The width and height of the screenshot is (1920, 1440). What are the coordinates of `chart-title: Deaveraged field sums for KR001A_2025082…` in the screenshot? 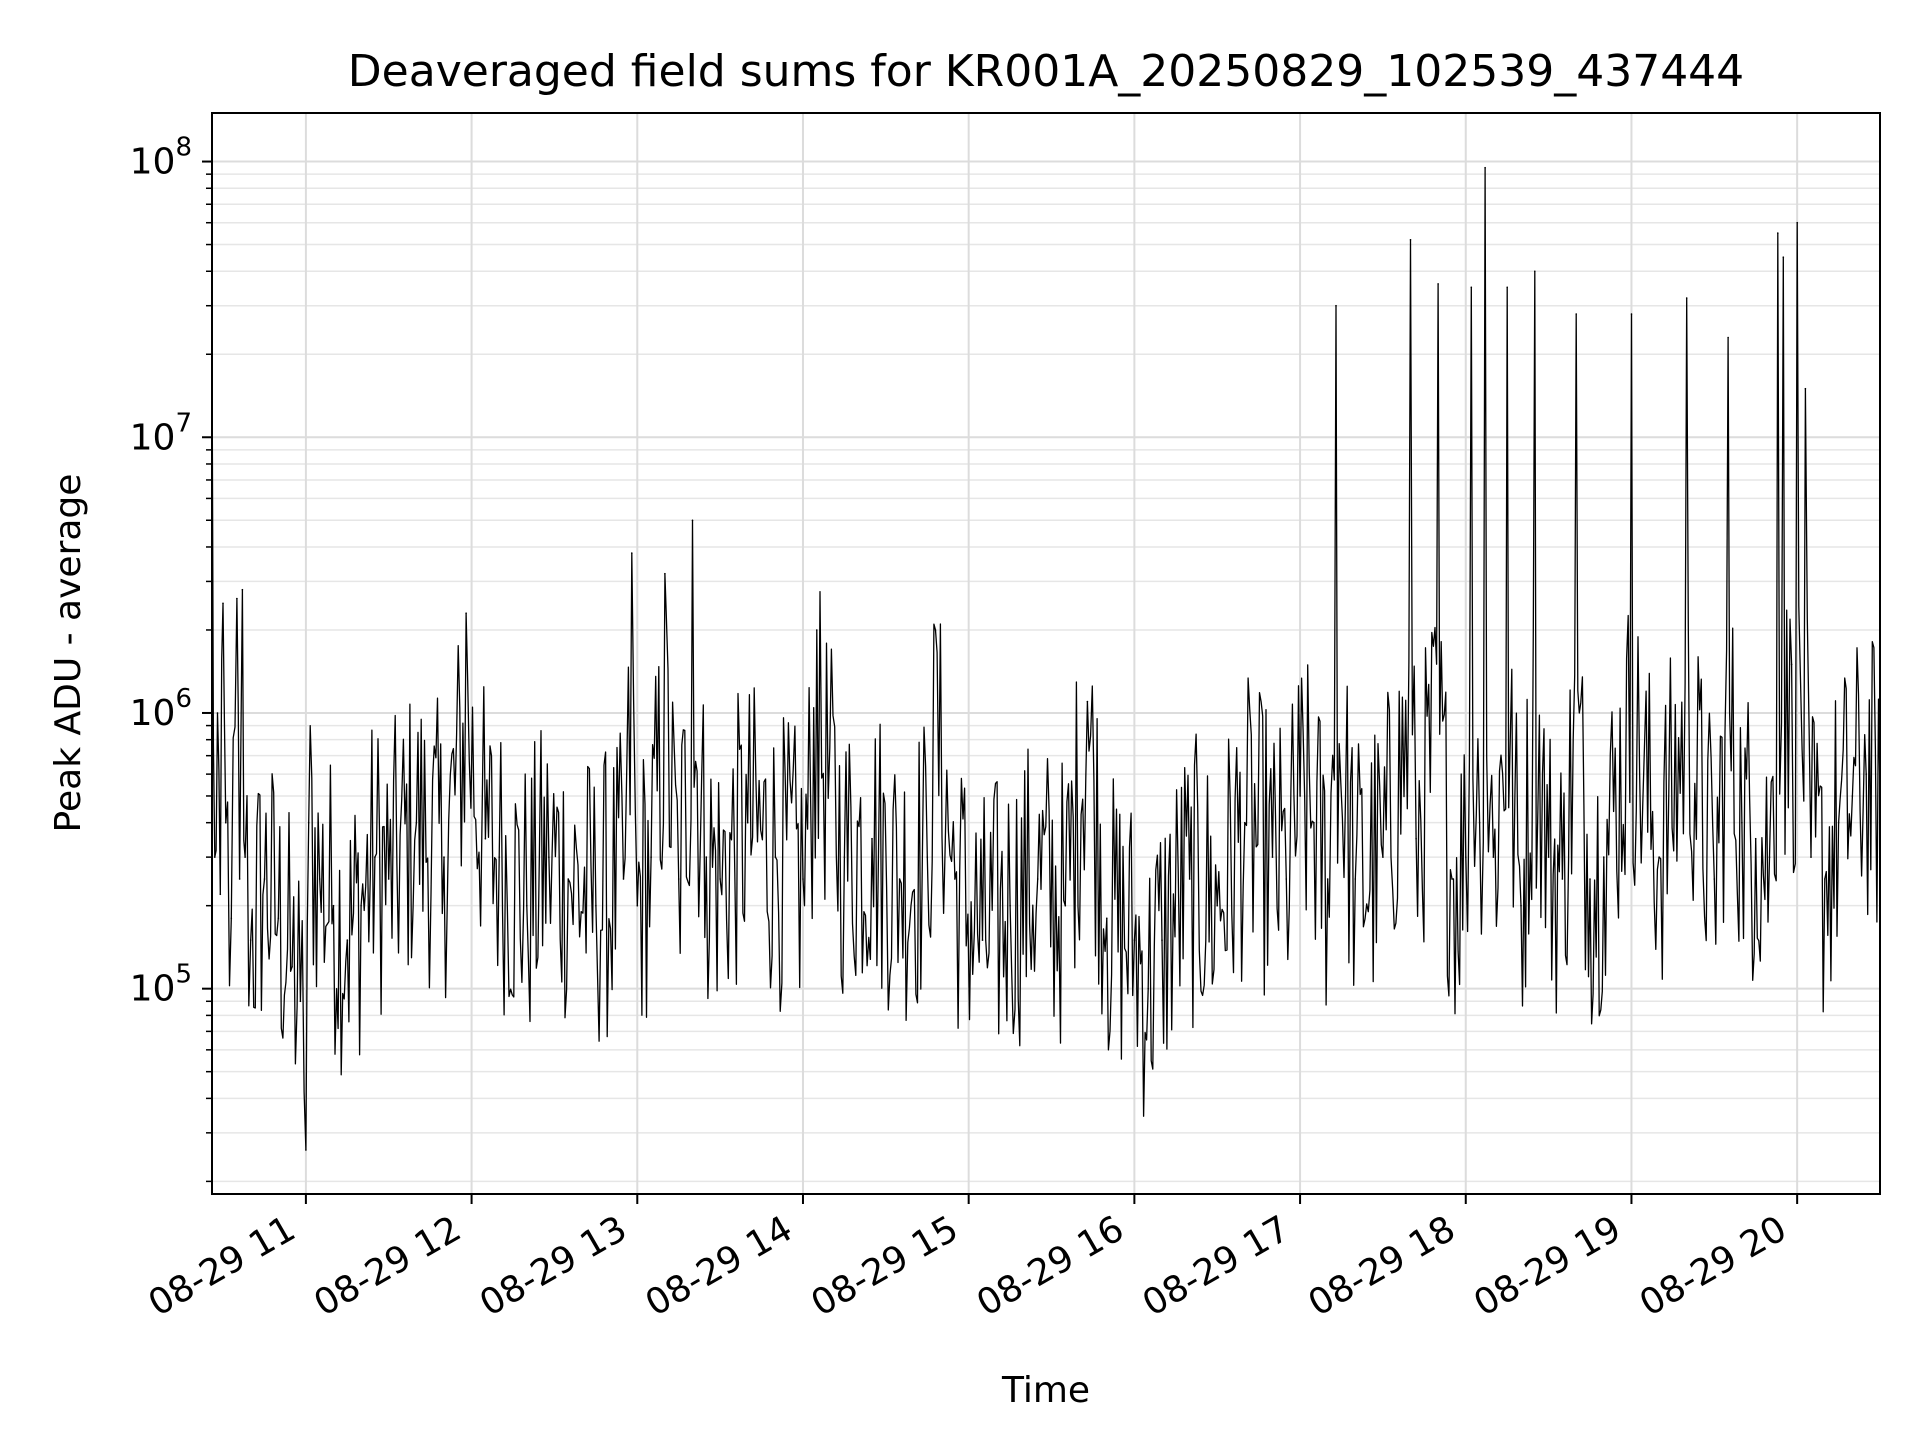 It's located at (1046, 71).